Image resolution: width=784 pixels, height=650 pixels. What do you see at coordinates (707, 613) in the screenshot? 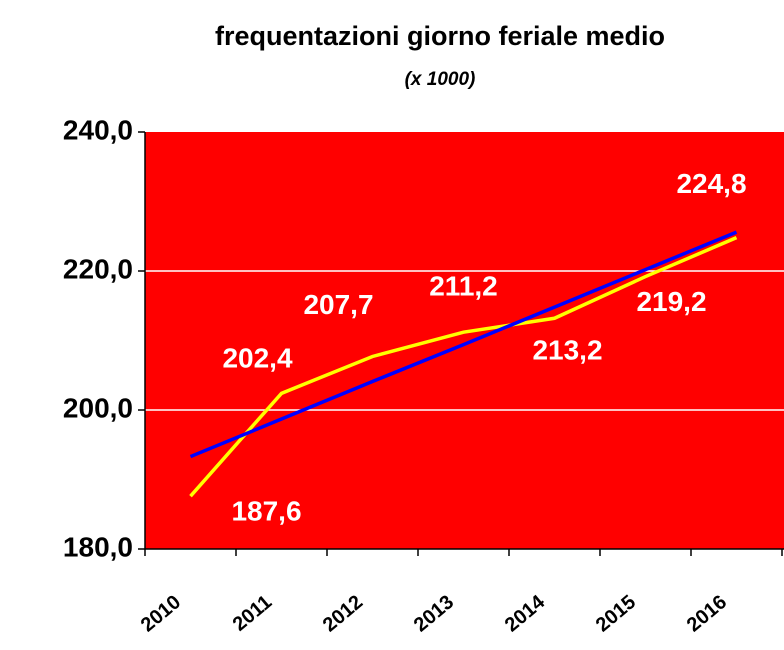
I see `x-tick-label: 2016` at bounding box center [707, 613].